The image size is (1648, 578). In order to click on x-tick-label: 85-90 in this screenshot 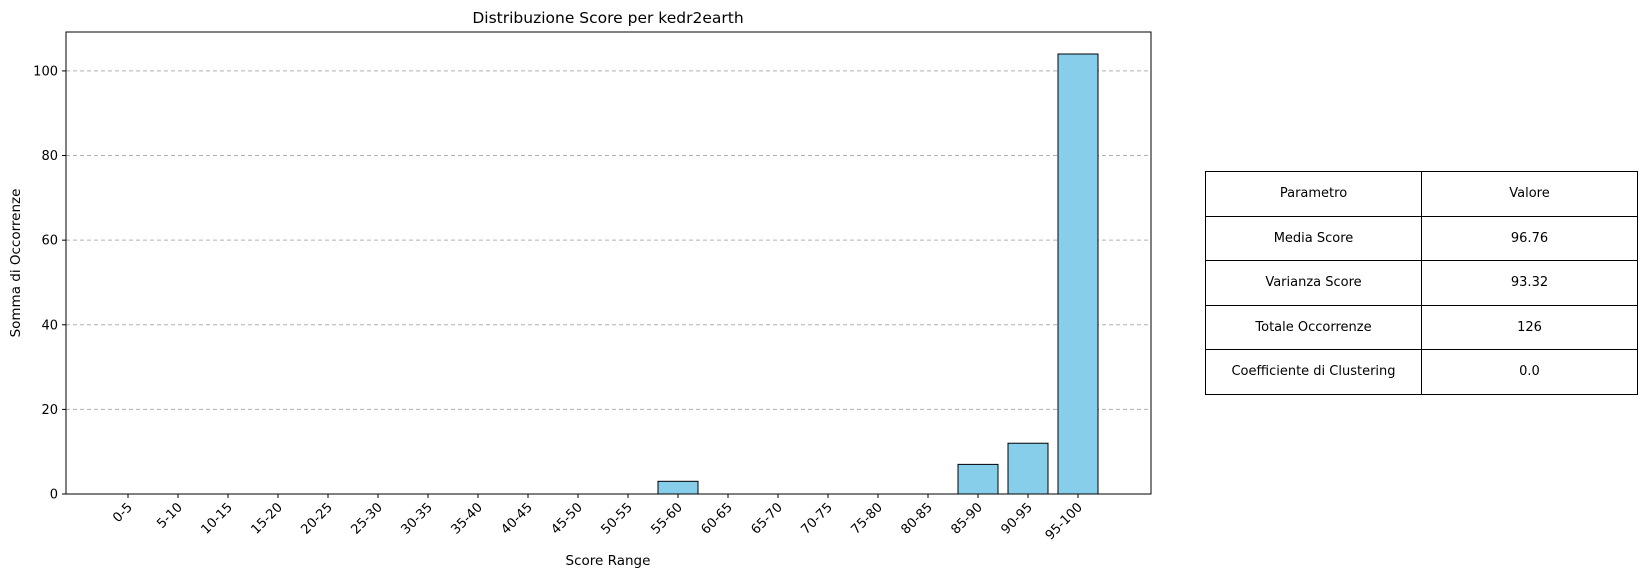, I will do `click(967, 518)`.